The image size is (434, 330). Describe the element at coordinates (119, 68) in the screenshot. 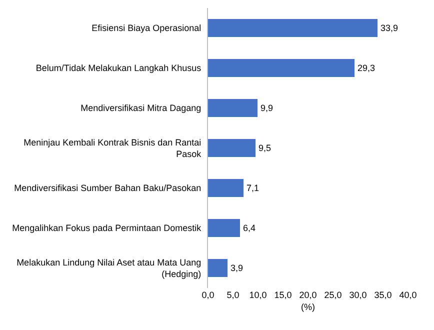

I see `y-tick-label: Belum/Tidak Melakukan Langkah Khusus` at that location.